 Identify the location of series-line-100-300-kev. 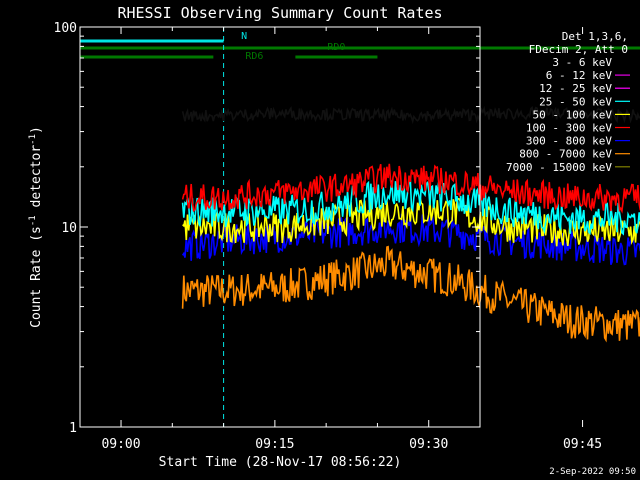
(410, 188).